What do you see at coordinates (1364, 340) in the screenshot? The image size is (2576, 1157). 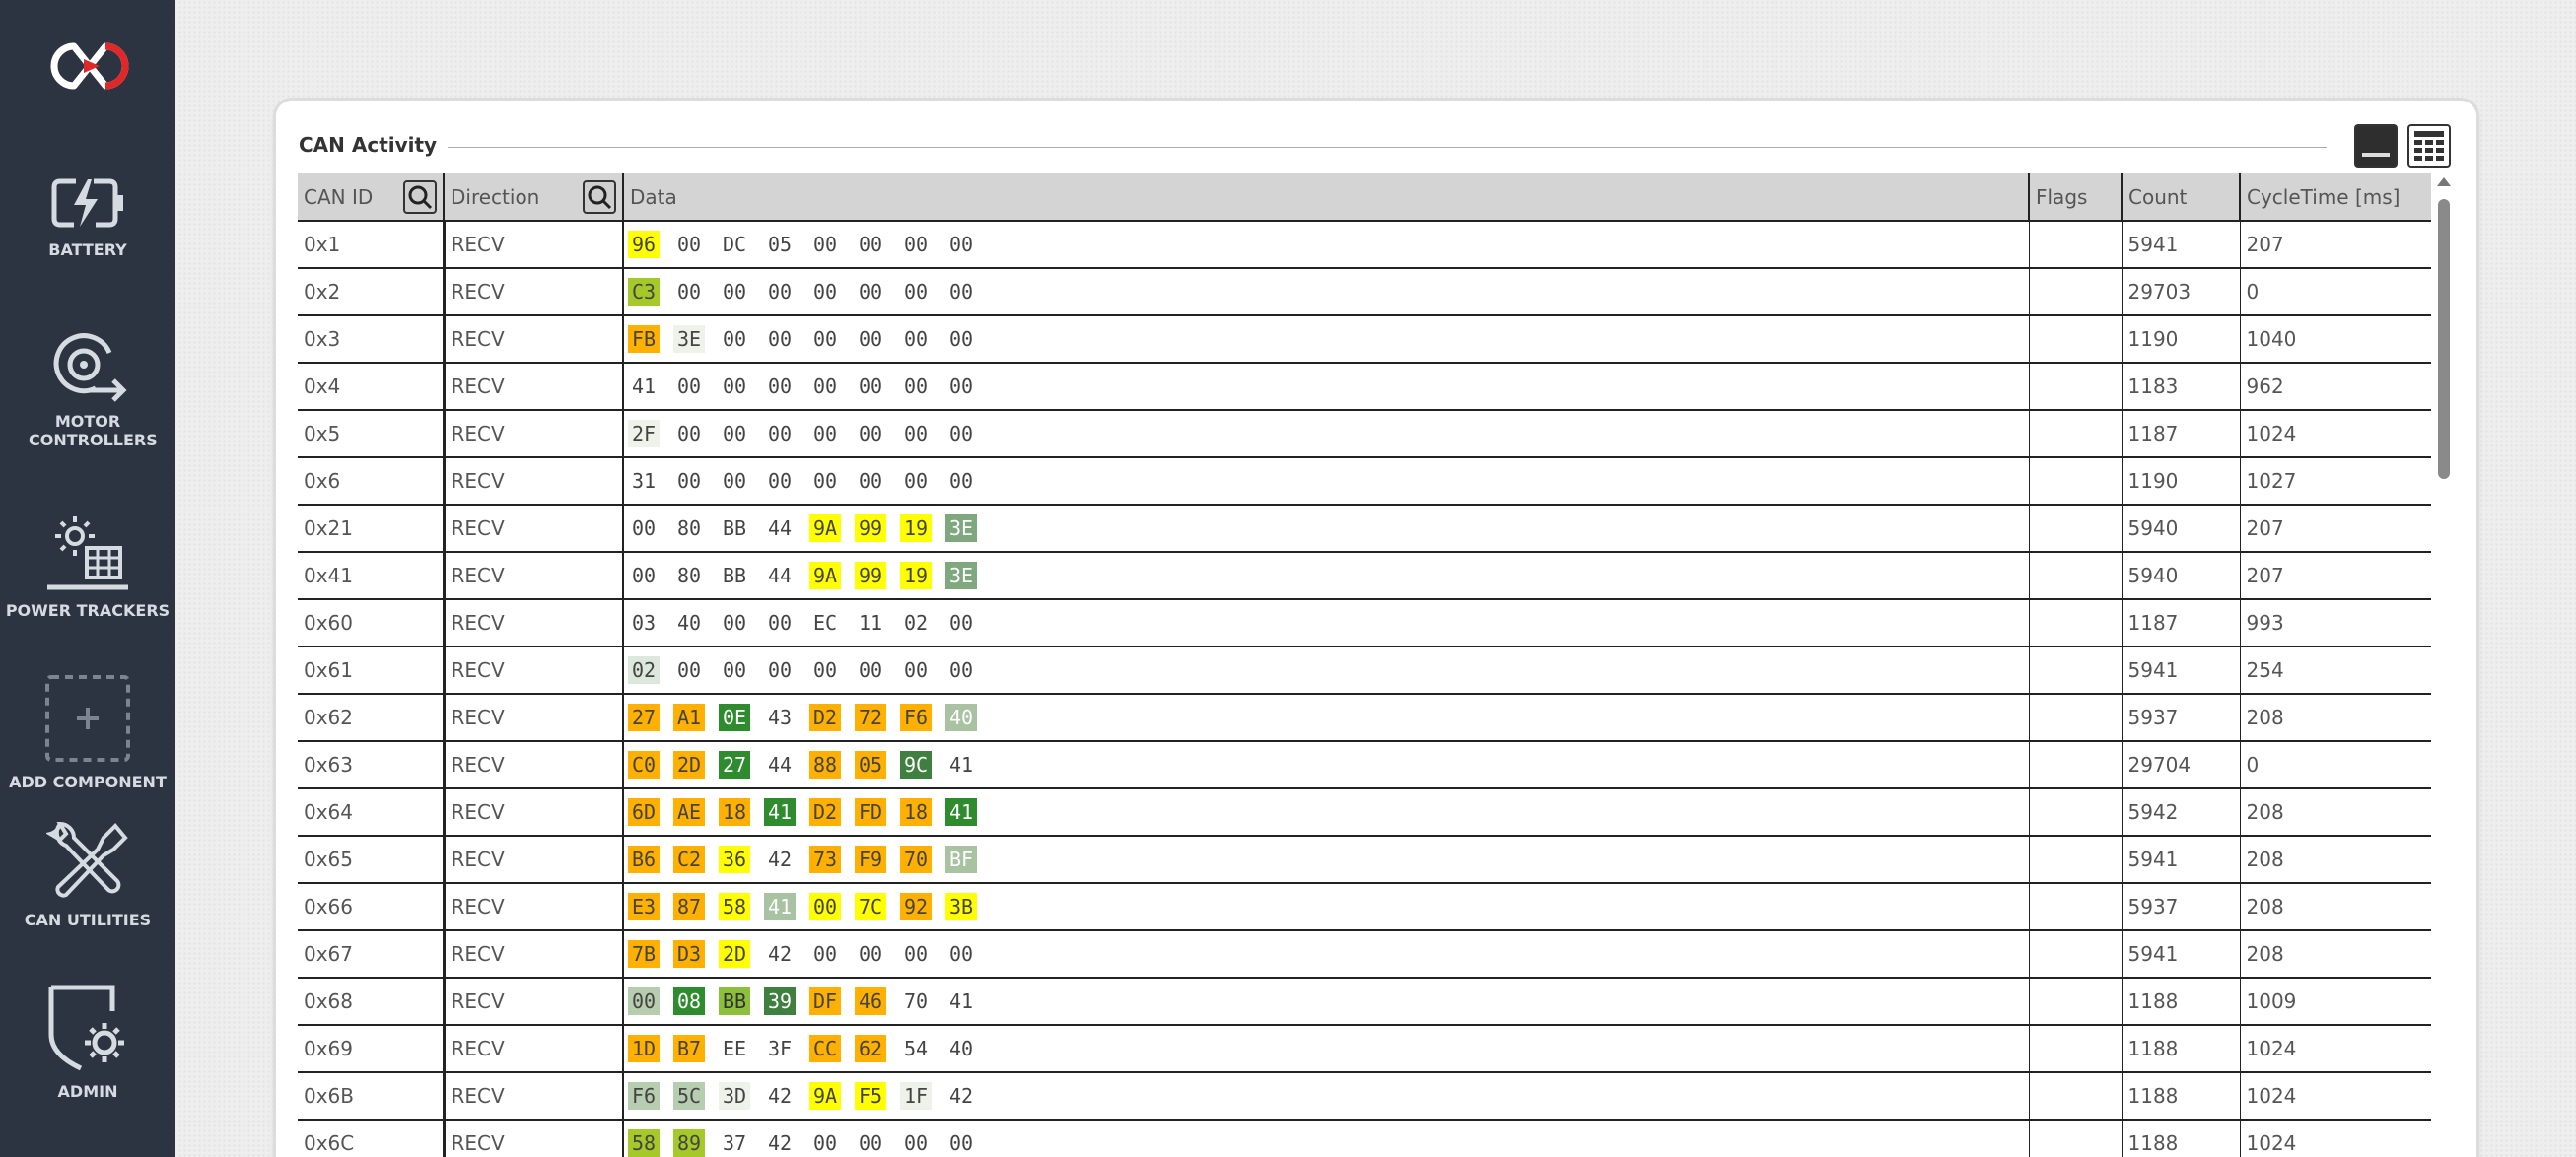 I see `table-row: 0x3 RECV FB 3E 00 00 00 00 00 00 1190 1040` at bounding box center [1364, 340].